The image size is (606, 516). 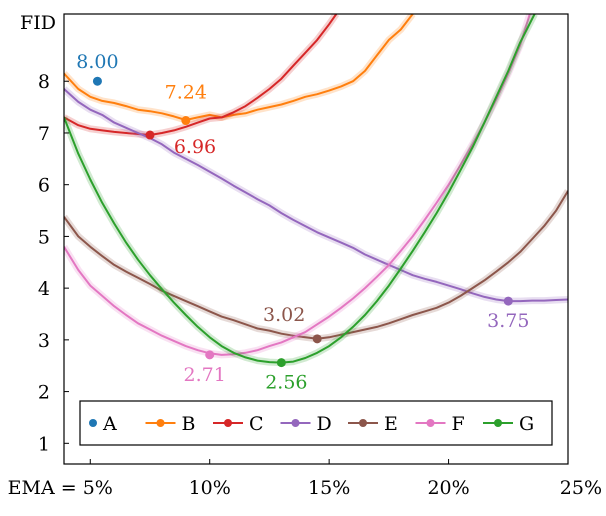 I want to click on x-tick-label: 20%, so click(x=448, y=488).